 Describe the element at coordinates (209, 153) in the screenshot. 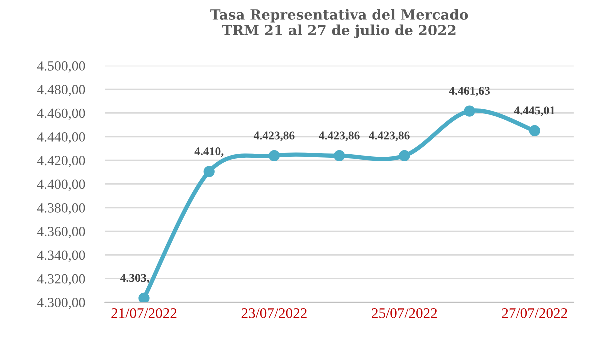

I see `data-label: 4.410,` at that location.